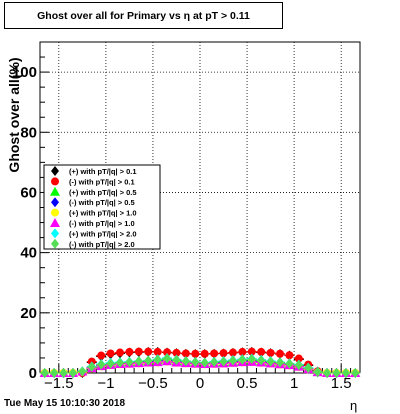 The height and width of the screenshot is (414, 400). Describe the element at coordinates (103, 171) in the screenshot. I see `legend-label: (+) with pT/|q| > 0.1` at that location.